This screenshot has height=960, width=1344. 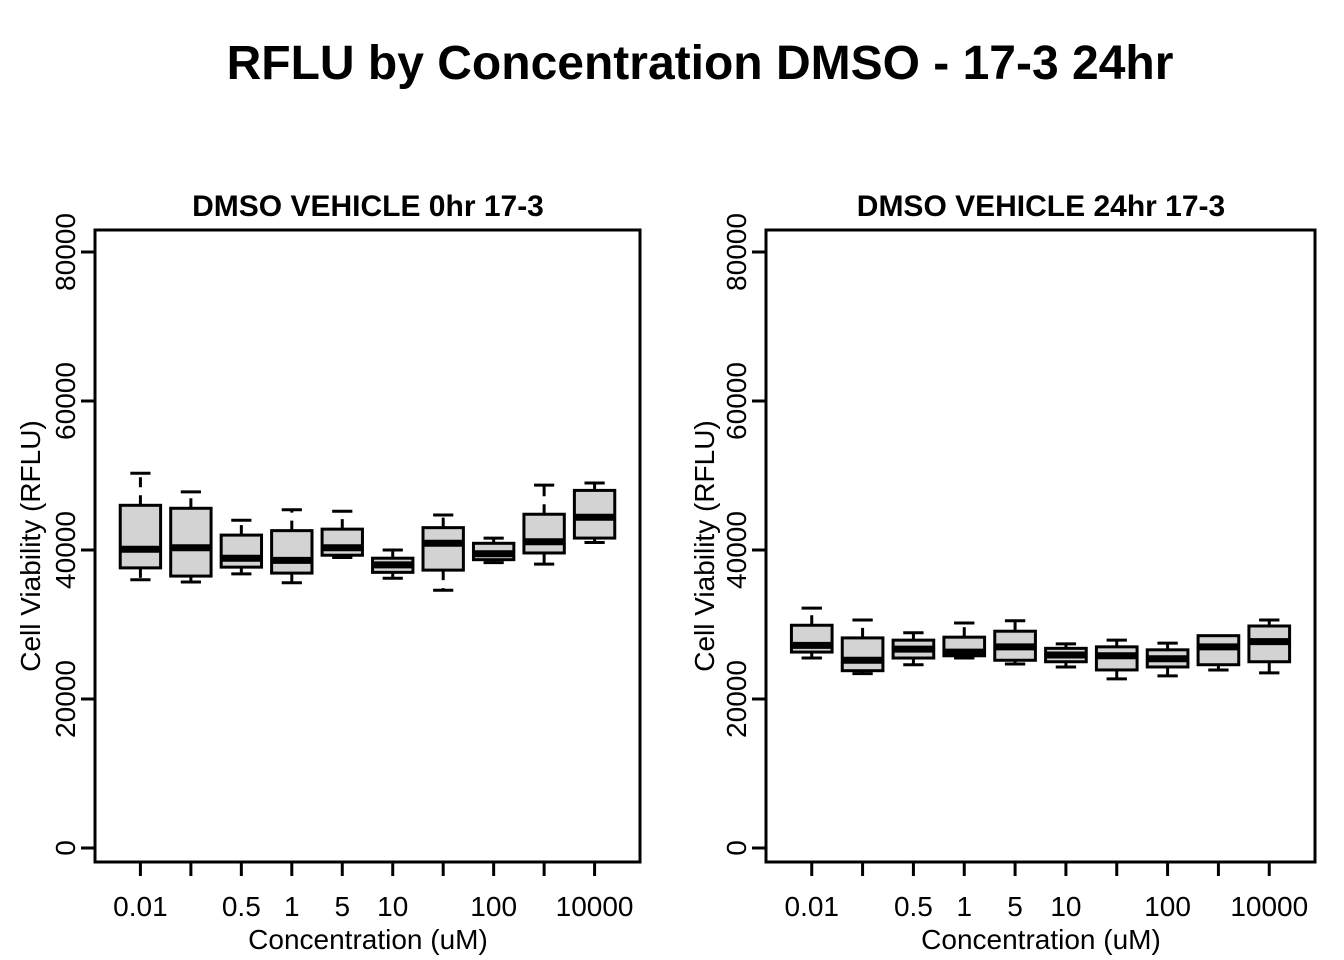 I want to click on panel-title-0hr: DMSO VEHICLE 0hr 17-3, so click(x=368, y=206).